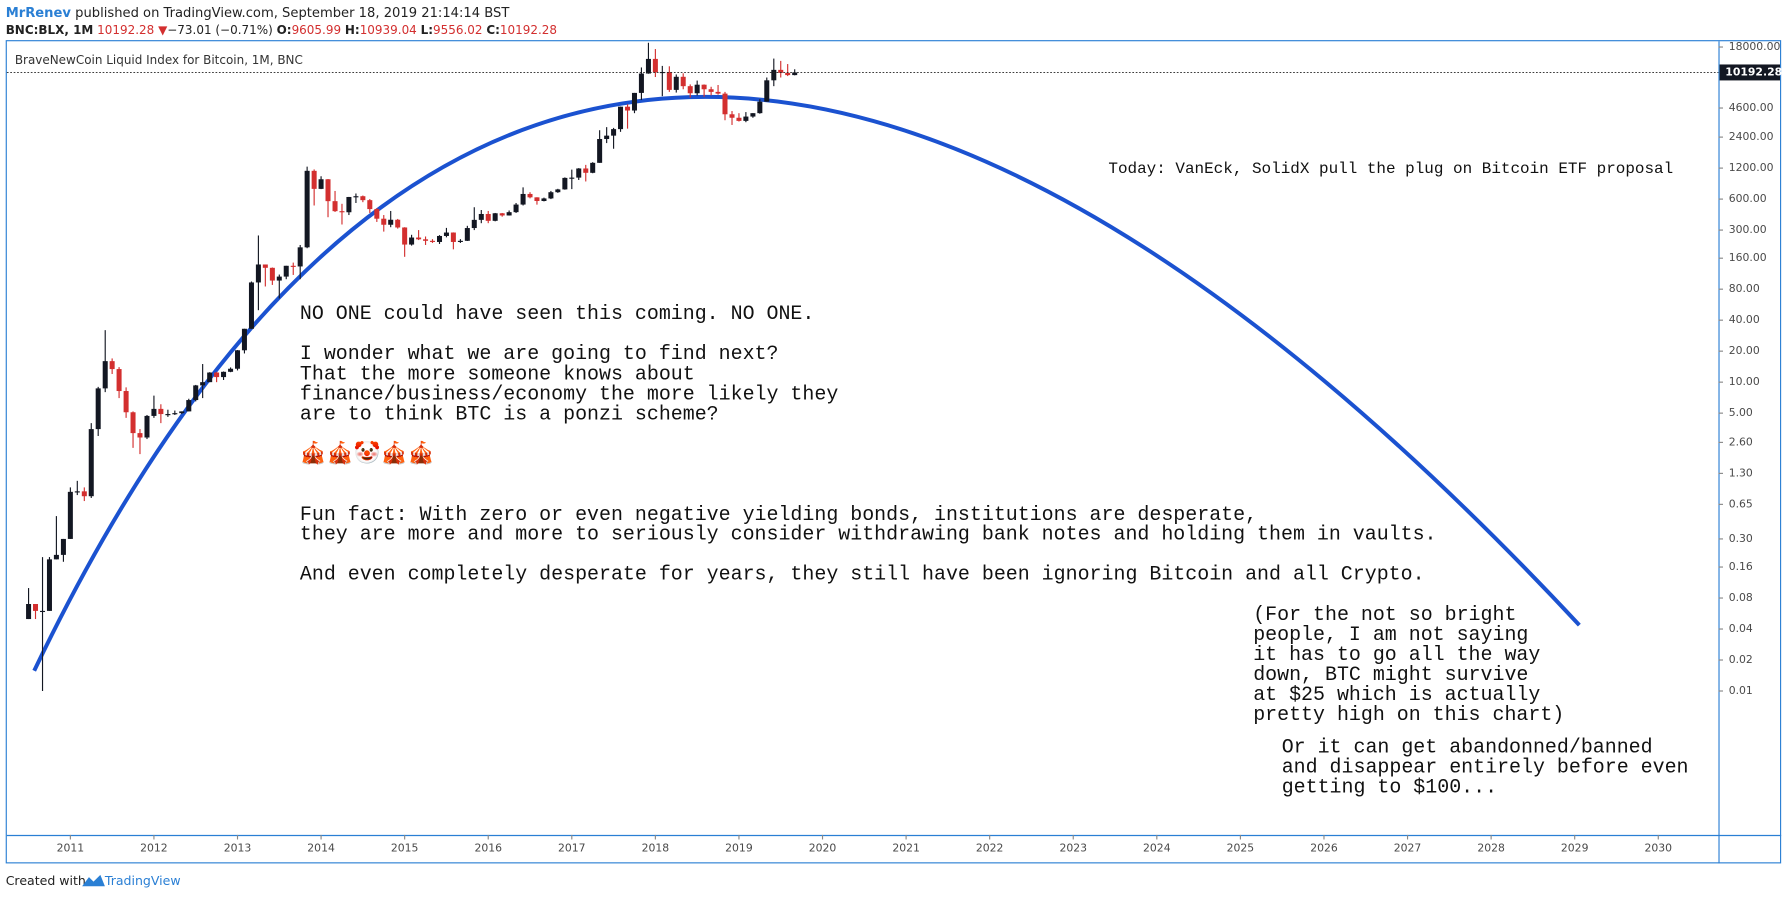  Describe the element at coordinates (1073, 848) in the screenshot. I see `x-tick-label: 2023` at that location.